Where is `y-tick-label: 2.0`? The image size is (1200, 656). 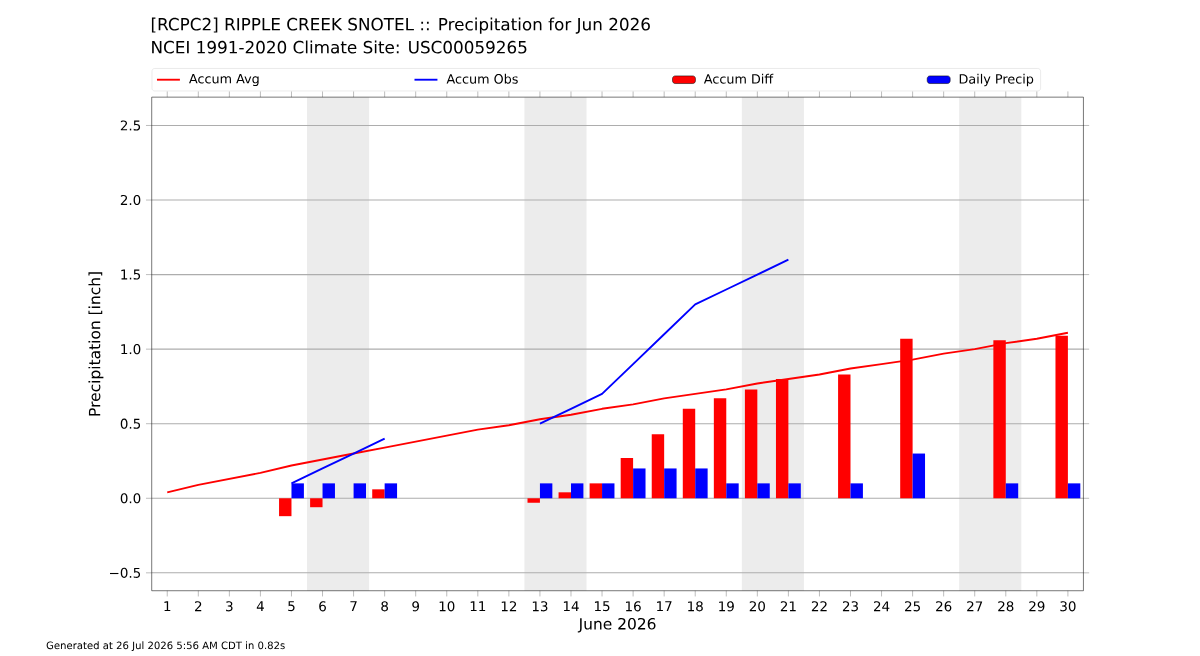
y-tick-label: 2.0 is located at coordinates (130, 200).